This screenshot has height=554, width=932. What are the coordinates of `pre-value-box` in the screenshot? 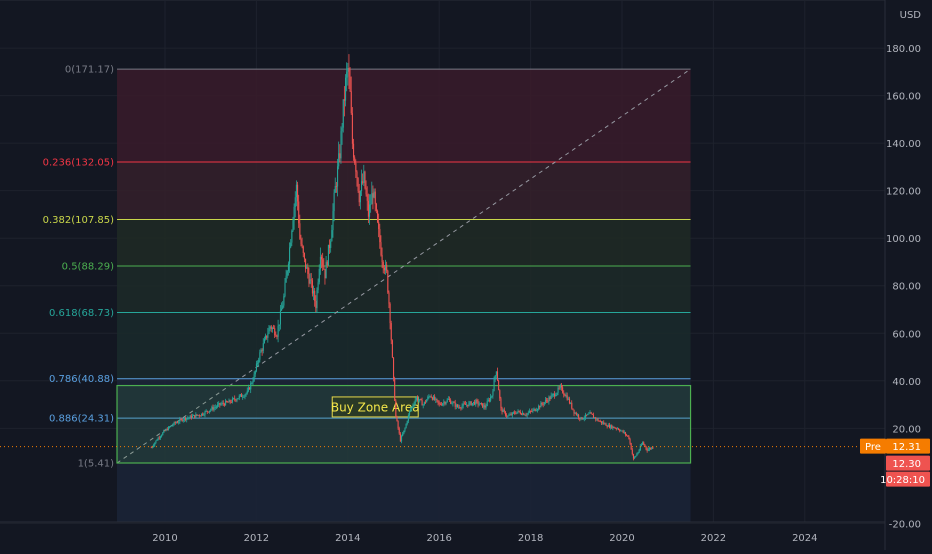 It's located at (908, 446).